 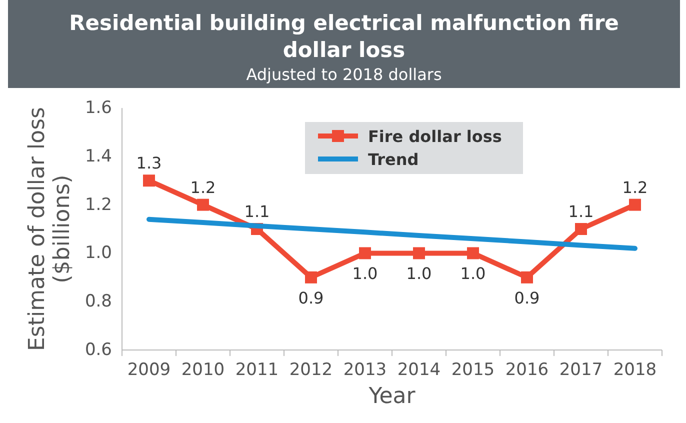 What do you see at coordinates (392, 396) in the screenshot?
I see `x-axis-title: Year` at bounding box center [392, 396].